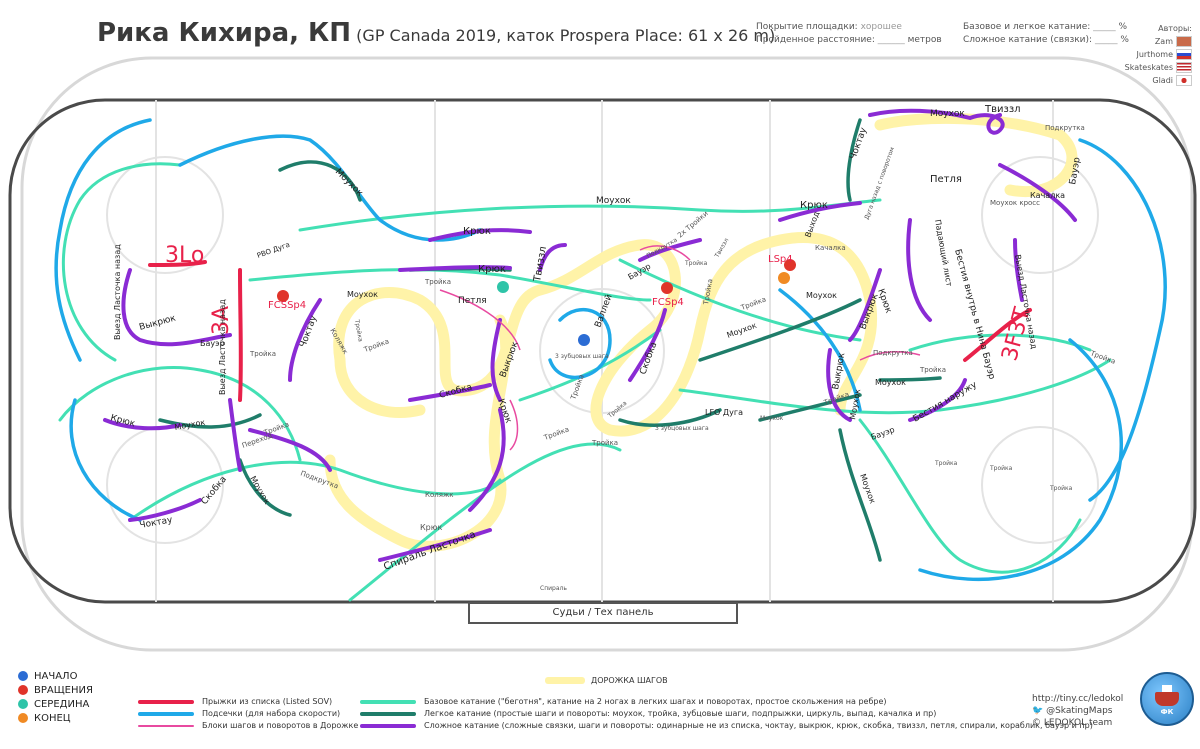 The width and height of the screenshot is (1200, 749). Describe the element at coordinates (890, 382) in the screenshot. I see `label-47: Моухок` at that location.